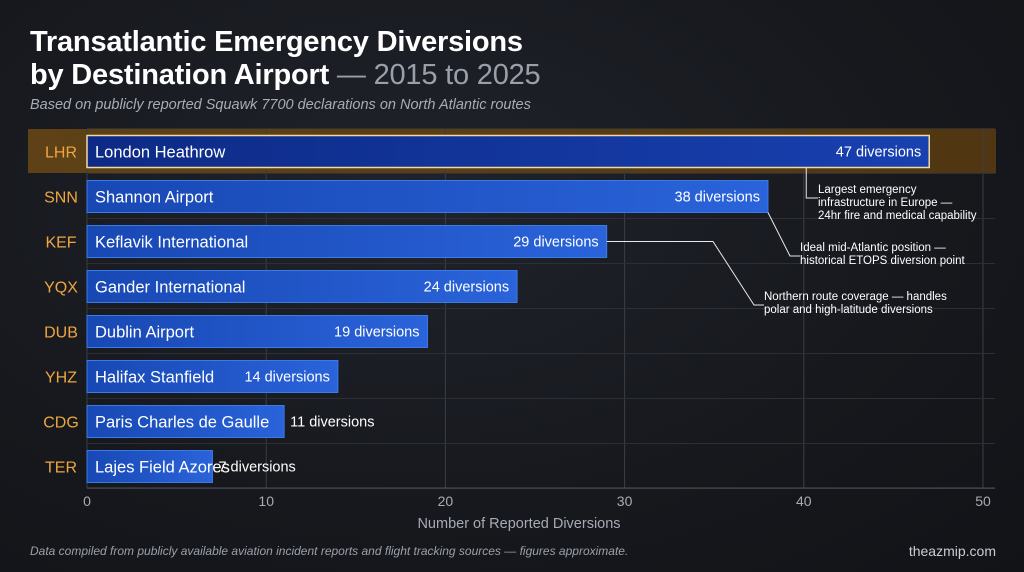 The width and height of the screenshot is (1024, 572). Describe the element at coordinates (162, 468) in the screenshot. I see `bar-name-label: Lajes Field Azores` at that location.